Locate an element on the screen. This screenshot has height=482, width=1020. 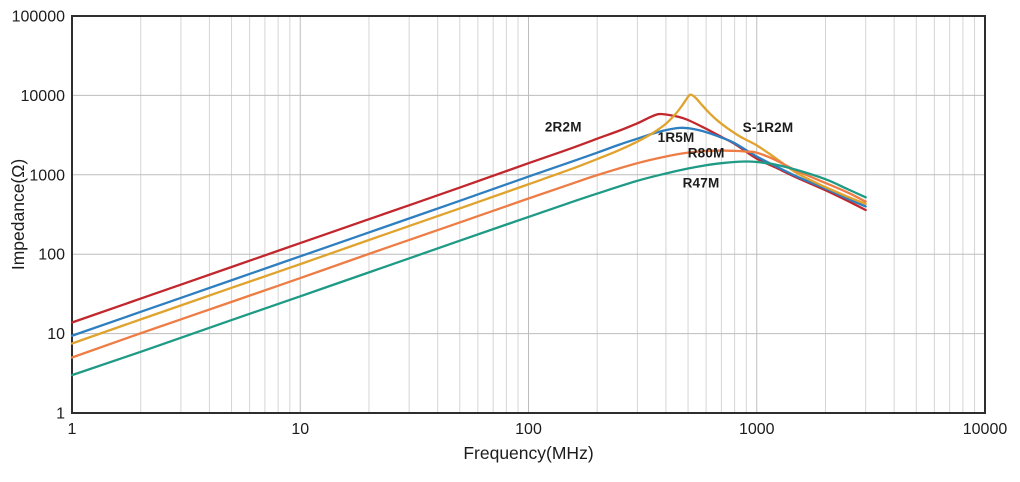
y-tick-label: 100 is located at coordinates (51, 255).